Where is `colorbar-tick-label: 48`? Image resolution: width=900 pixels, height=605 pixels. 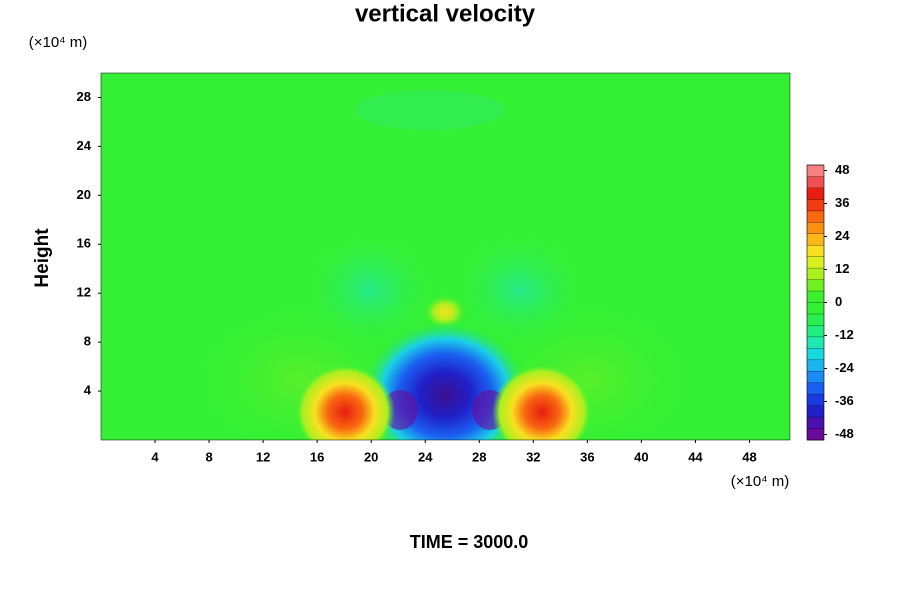
colorbar-tick-label: 48 is located at coordinates (842, 169).